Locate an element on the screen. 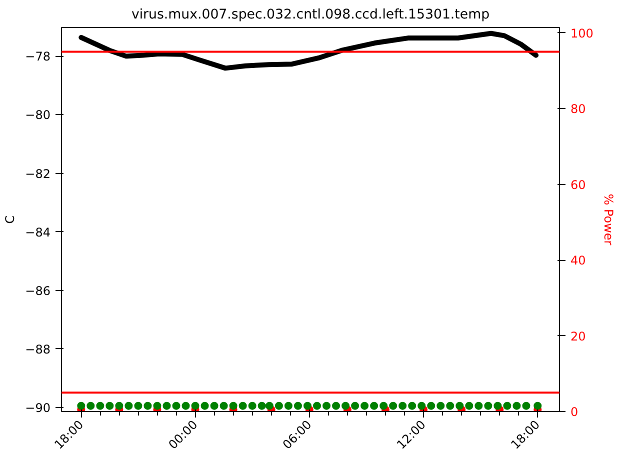  y-tick-label: −90 is located at coordinates (38, 407).